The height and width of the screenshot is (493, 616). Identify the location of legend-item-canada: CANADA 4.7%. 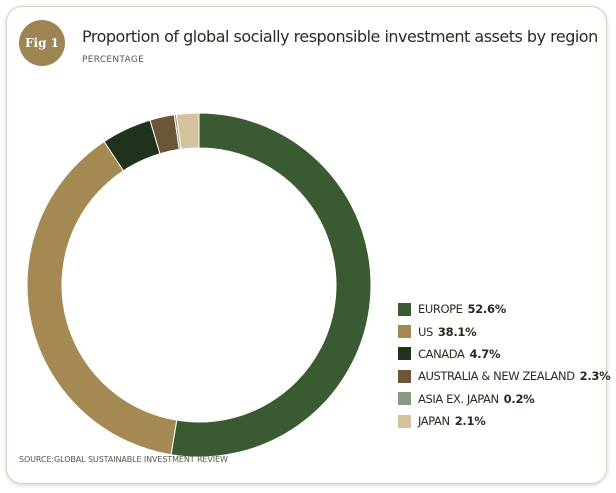
(504, 354).